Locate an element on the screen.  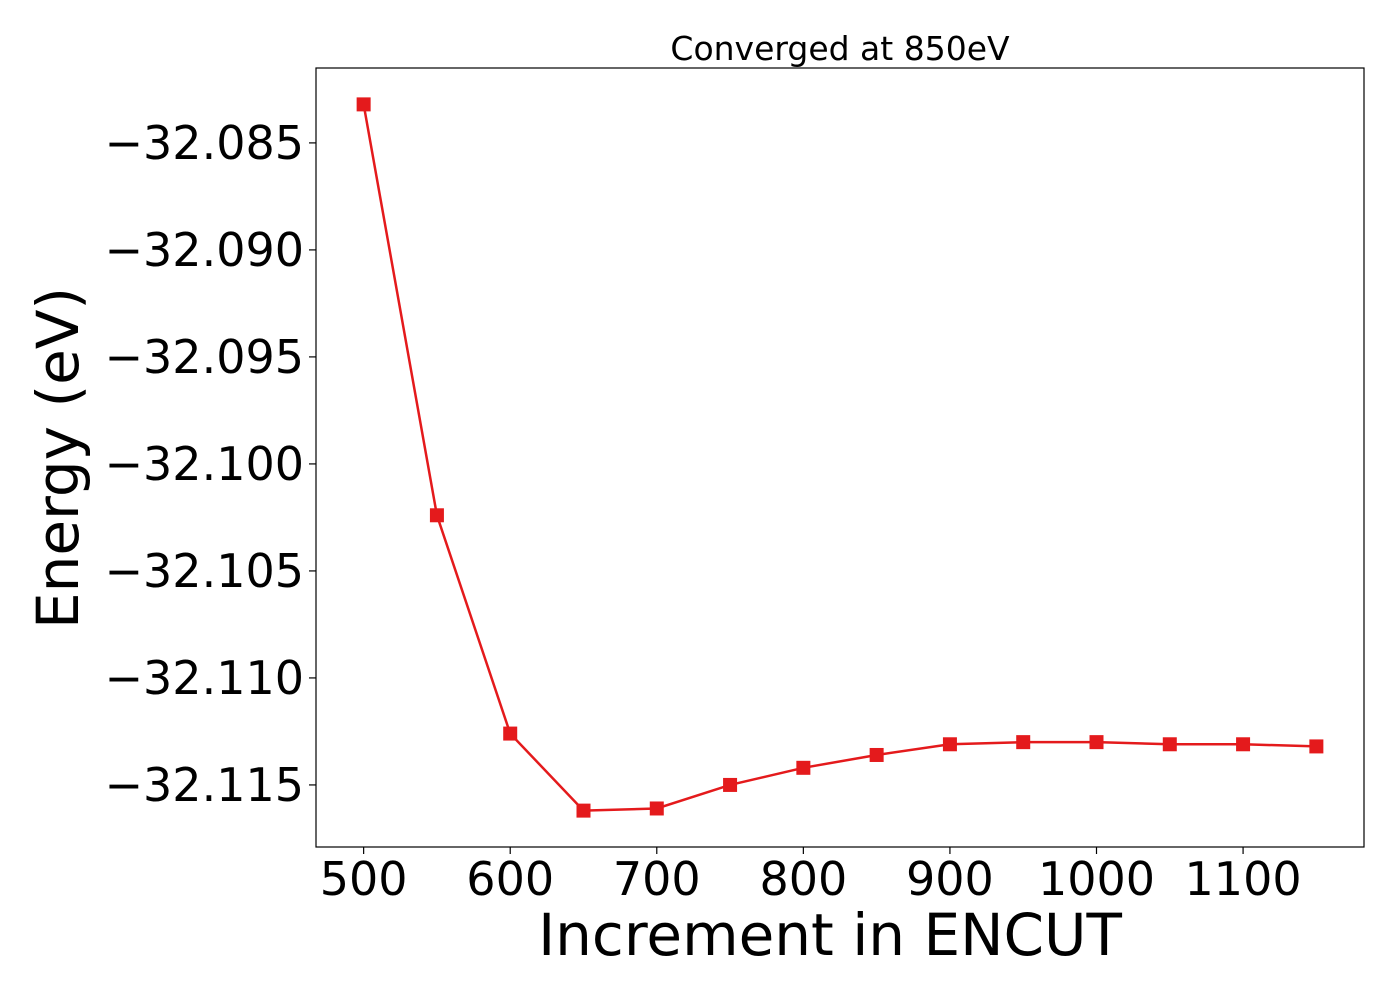
x-tick-label: 500 is located at coordinates (364, 879).